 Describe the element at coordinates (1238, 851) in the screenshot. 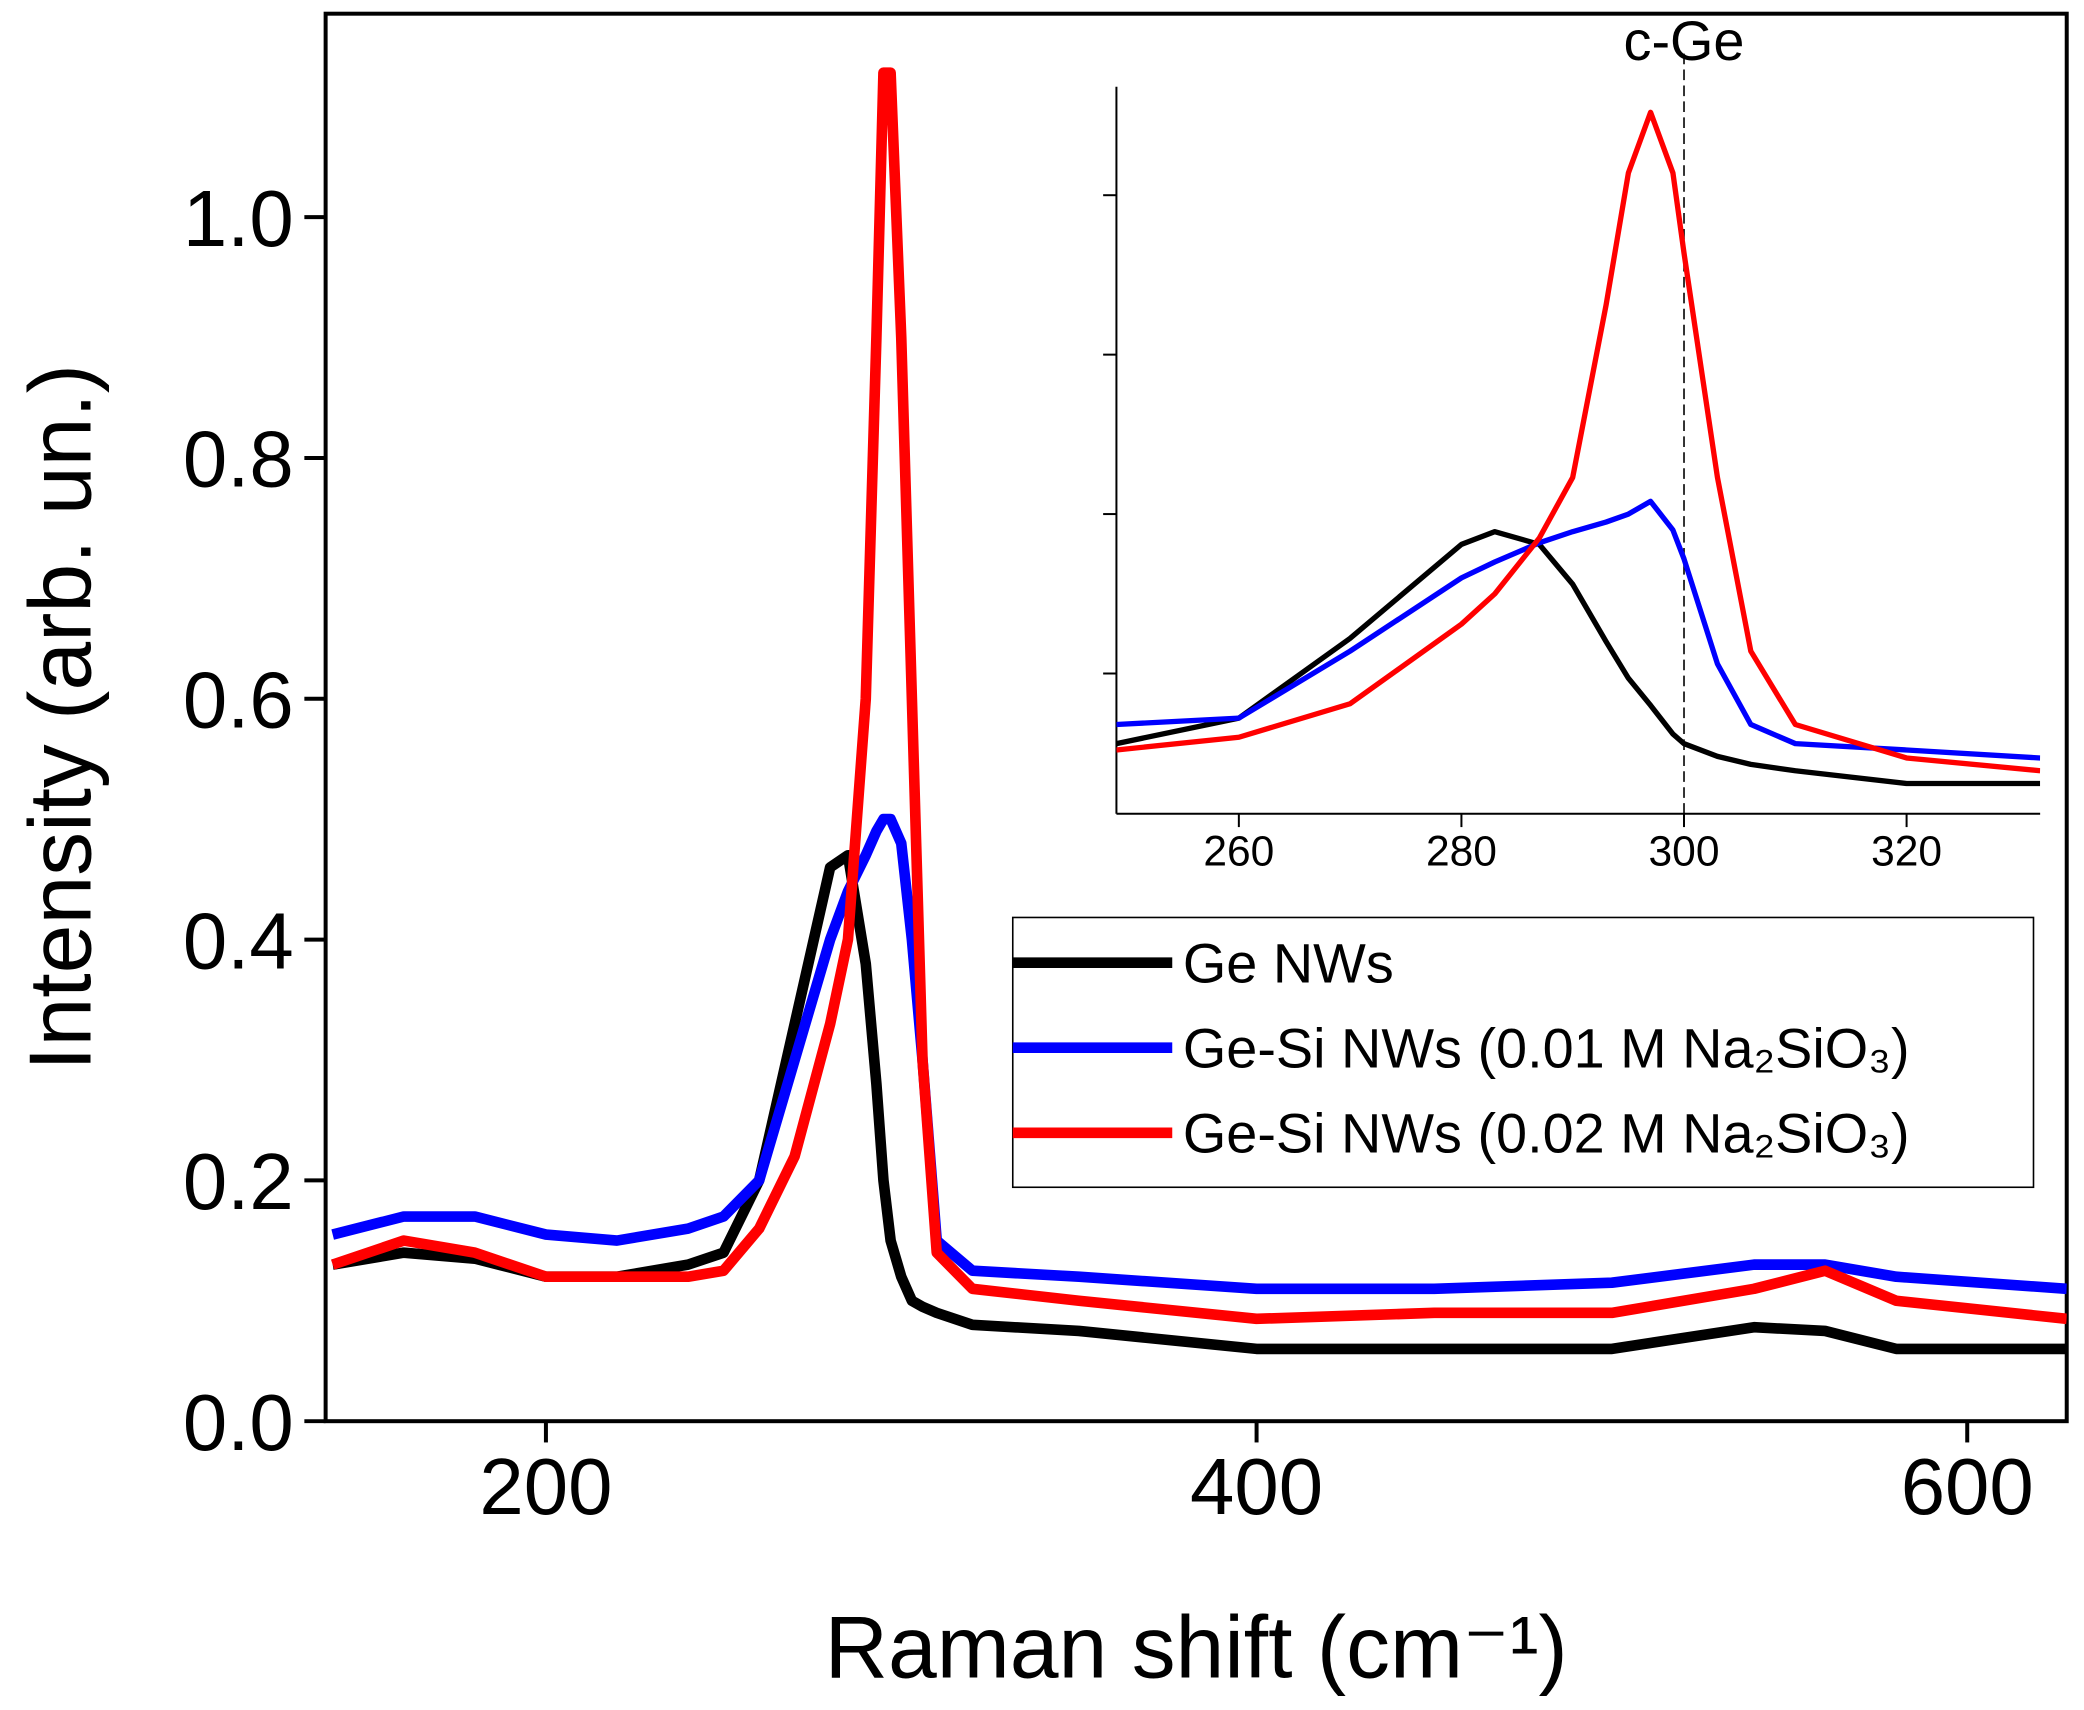

I see `x-tick-label: 260` at that location.